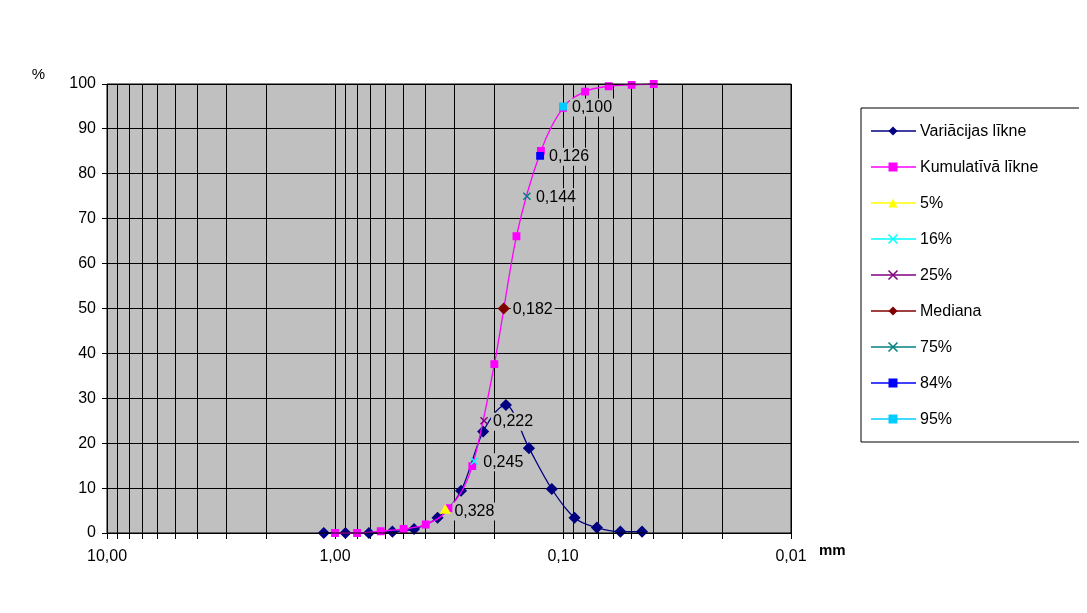 The image size is (1087, 613). What do you see at coordinates (563, 556) in the screenshot?
I see `x-tick-label: 0,10` at bounding box center [563, 556].